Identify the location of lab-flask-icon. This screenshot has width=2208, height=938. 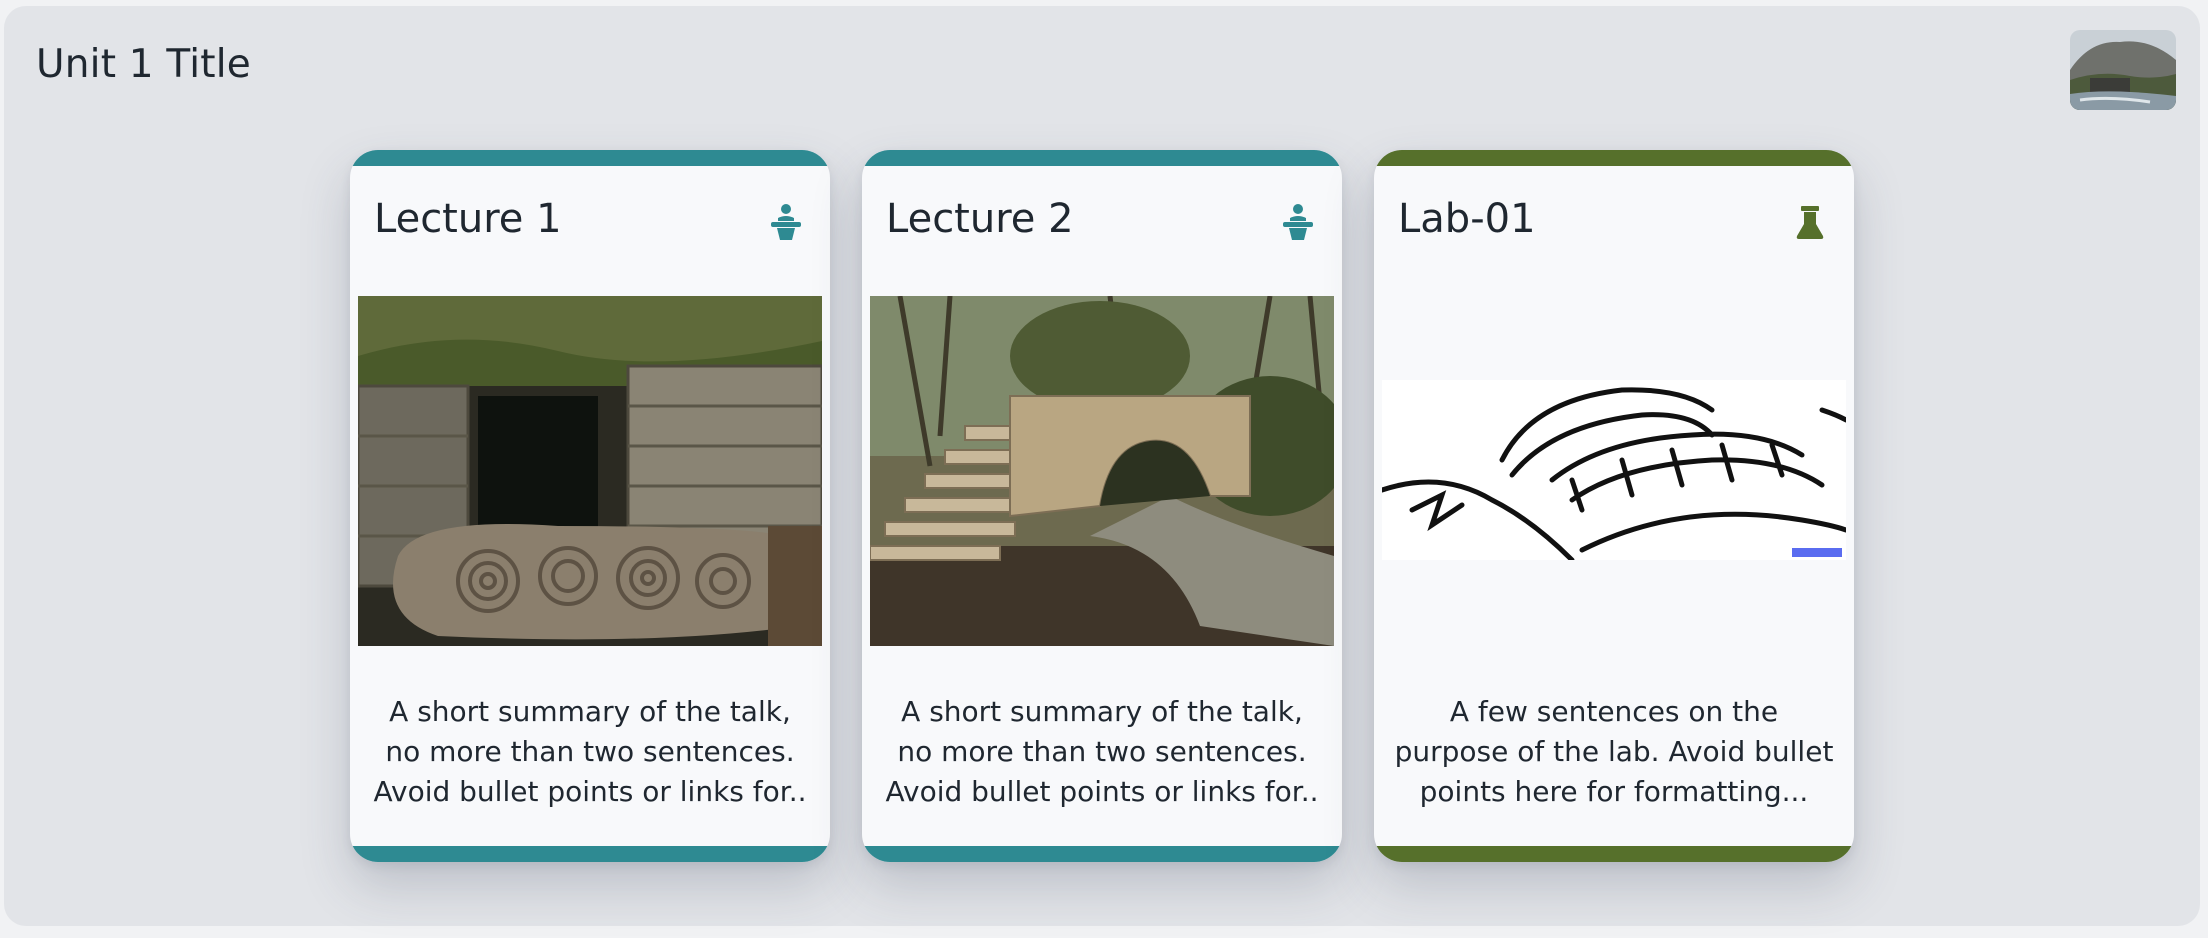
(1810, 222).